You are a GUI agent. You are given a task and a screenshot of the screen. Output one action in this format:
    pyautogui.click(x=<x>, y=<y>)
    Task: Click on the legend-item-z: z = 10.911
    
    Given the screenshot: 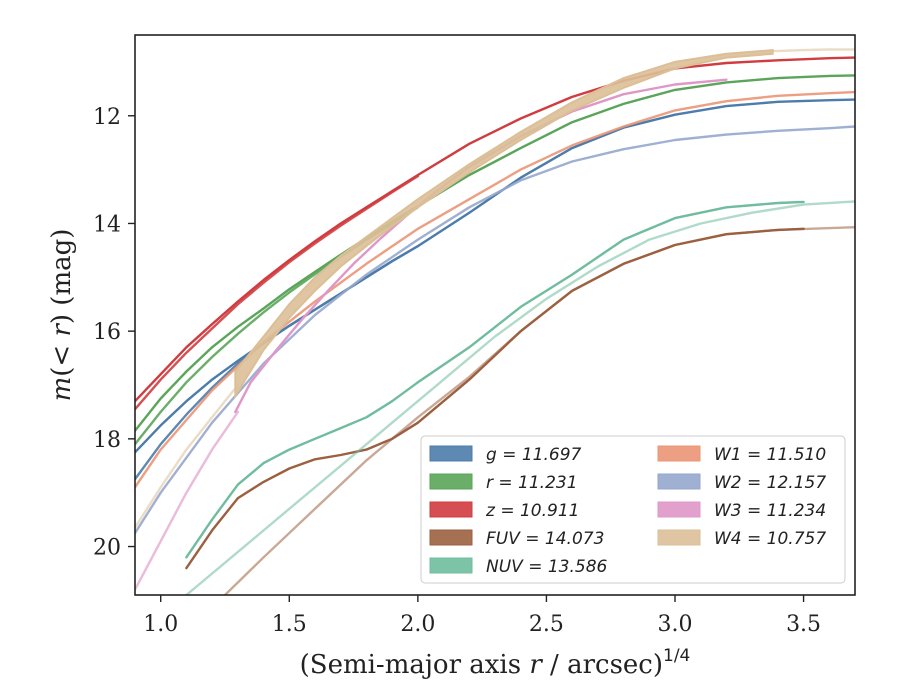 What is the action you would take?
    pyautogui.click(x=504, y=511)
    